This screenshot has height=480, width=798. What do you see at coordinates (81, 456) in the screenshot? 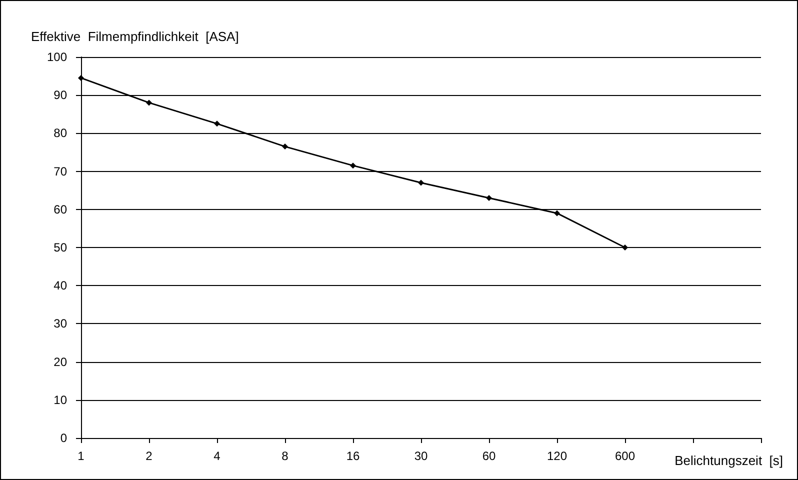
I see `x-tick-label: 1` at bounding box center [81, 456].